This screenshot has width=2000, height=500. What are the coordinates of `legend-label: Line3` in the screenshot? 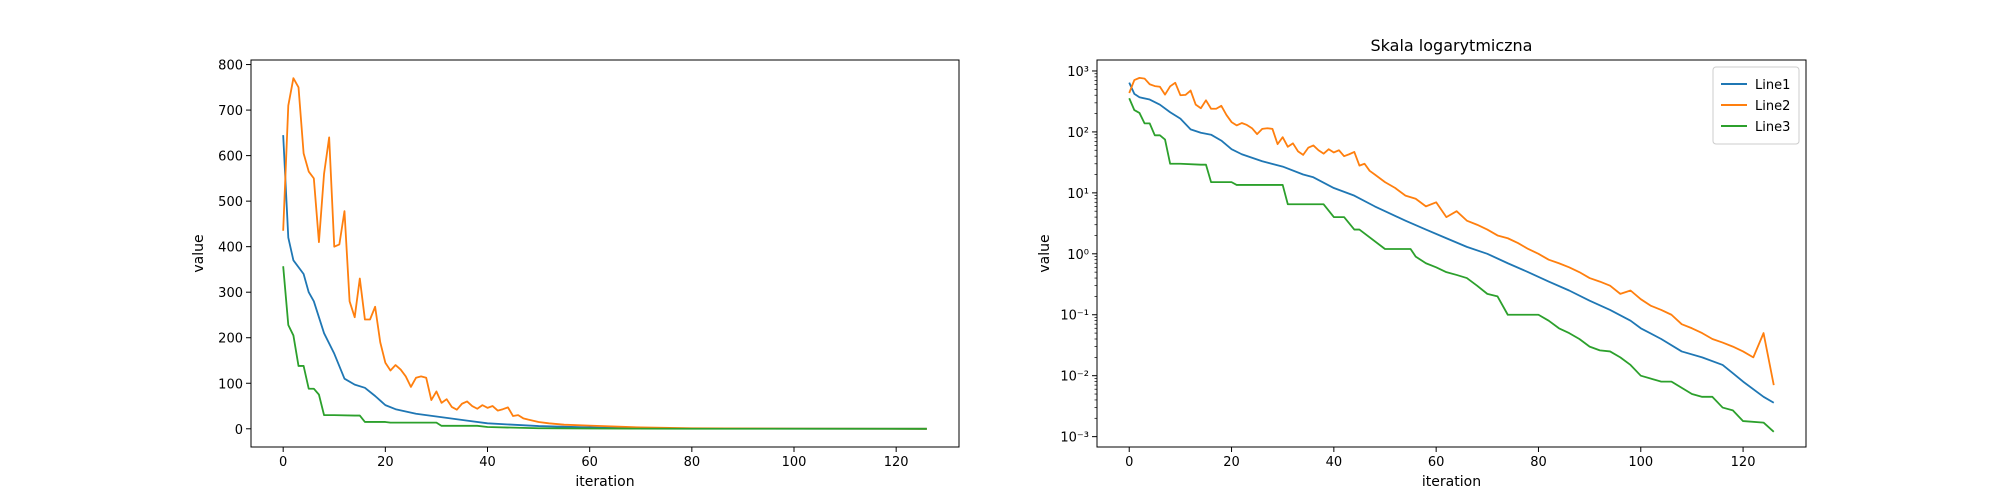 It's located at (1772, 127).